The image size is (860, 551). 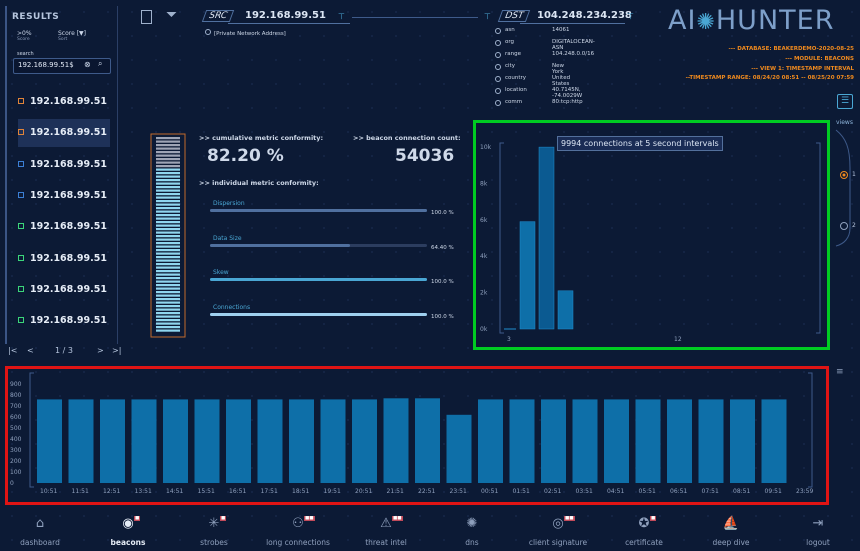 What do you see at coordinates (100, 350) in the screenshot?
I see `next-page-icon: >` at bounding box center [100, 350].